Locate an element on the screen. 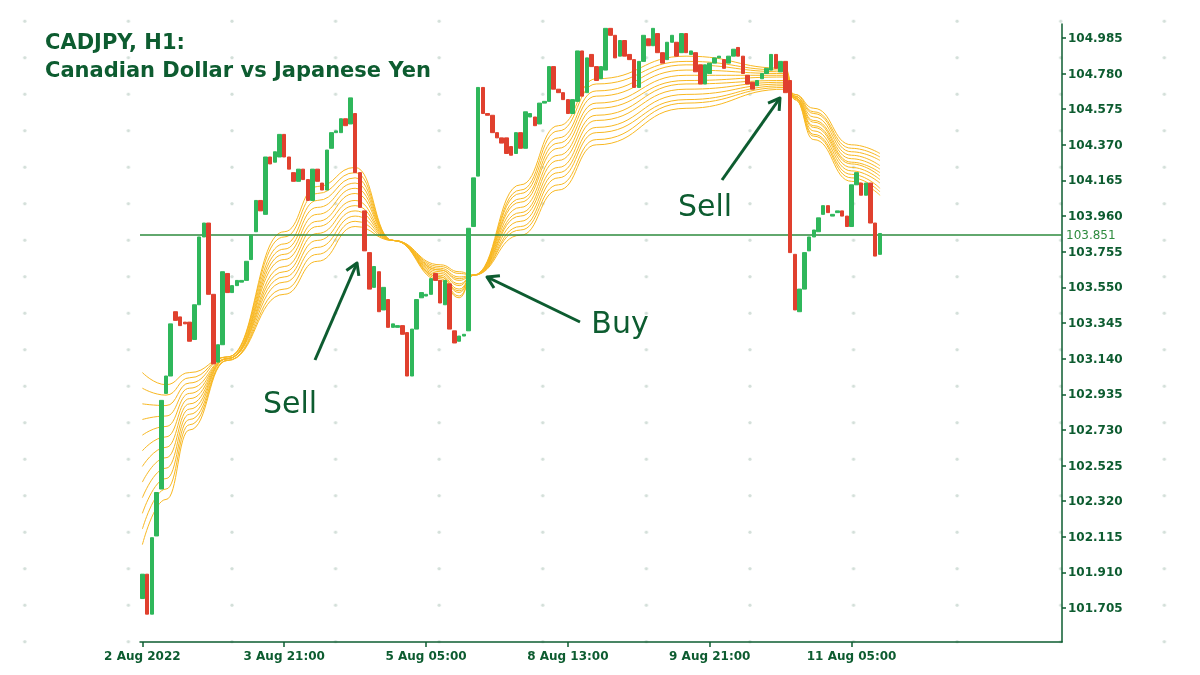  y-tick-label: 102.730 is located at coordinates (1095, 429).